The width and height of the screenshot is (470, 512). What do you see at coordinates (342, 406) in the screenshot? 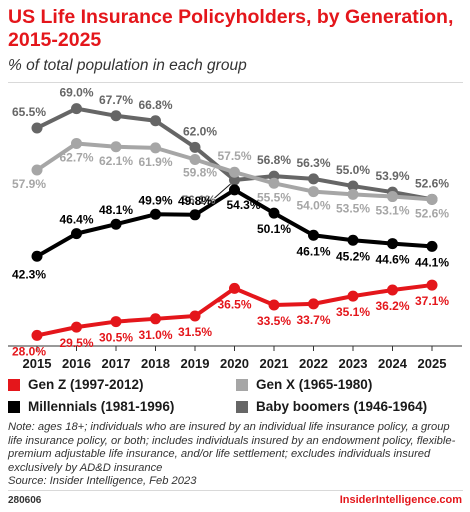
I see `legend-label-baby-boomers: Baby boomers (1946-1964)` at bounding box center [342, 406].